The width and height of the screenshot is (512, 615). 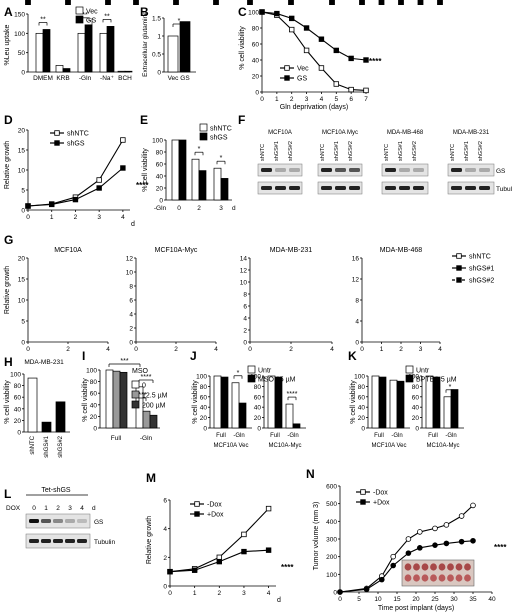 I want to click on A-bar-vec, so click(x=81, y=52).